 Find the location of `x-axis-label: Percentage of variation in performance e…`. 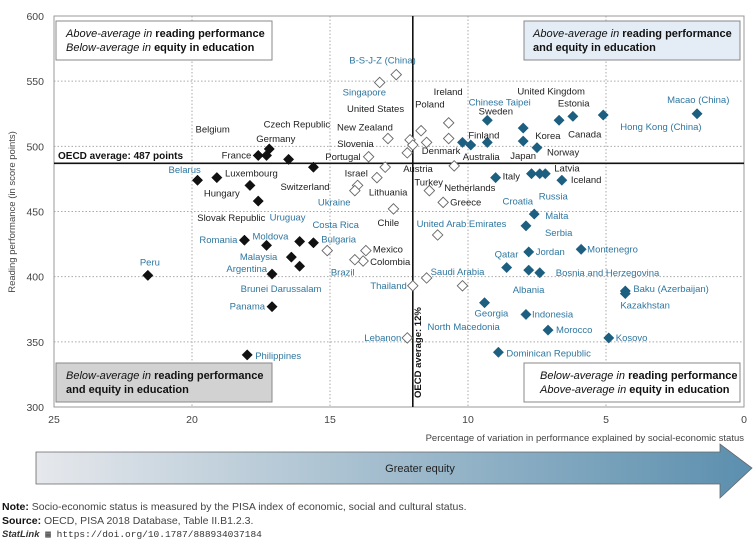

x-axis-label: Percentage of variation in performance e… is located at coordinates (585, 438).